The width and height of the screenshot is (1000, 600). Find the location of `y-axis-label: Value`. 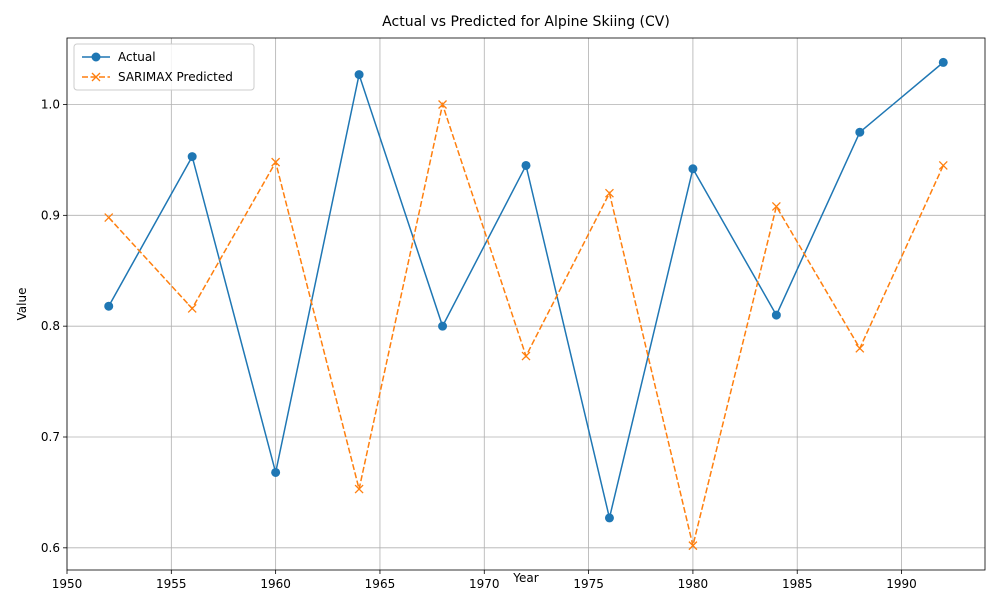

y-axis-label: Value is located at coordinates (22, 304).